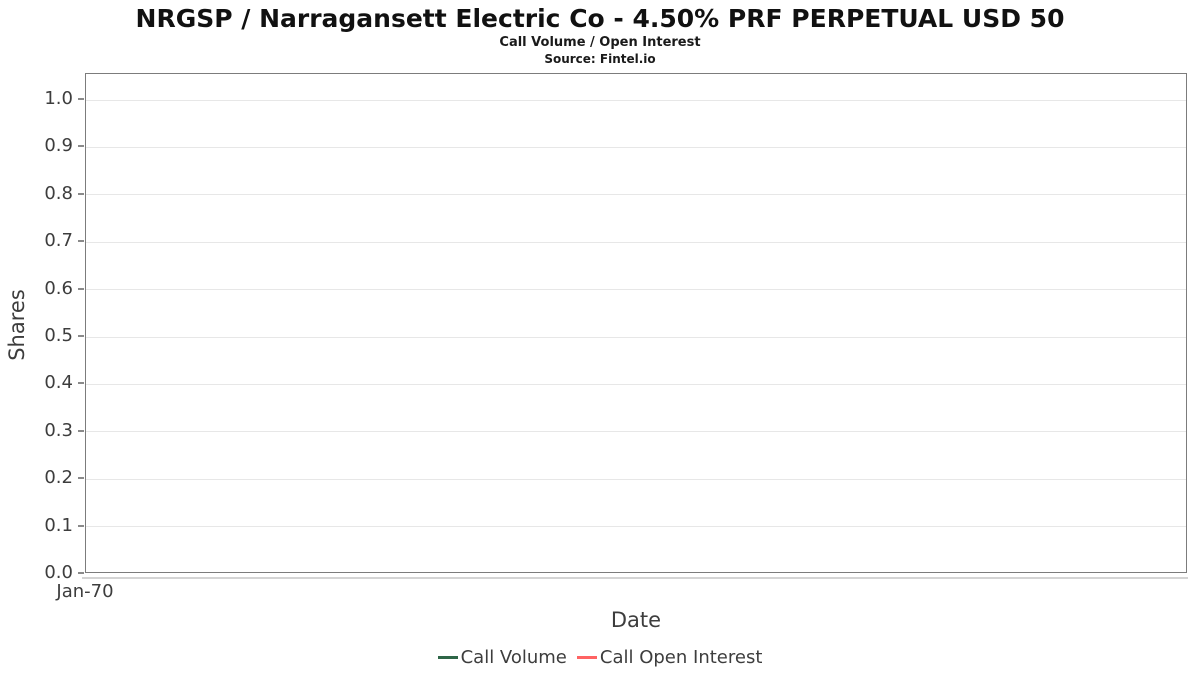  Describe the element at coordinates (58, 146) in the screenshot. I see `y-tick-label: 0.9` at that location.